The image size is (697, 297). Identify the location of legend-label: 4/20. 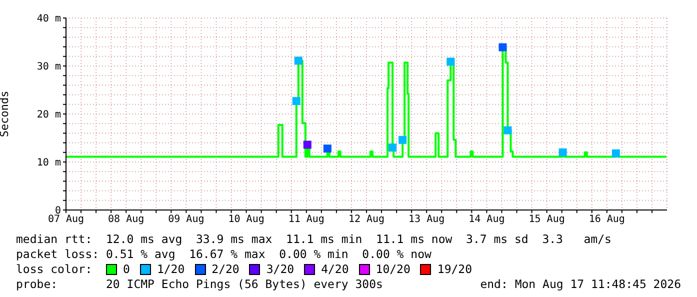
(335, 269).